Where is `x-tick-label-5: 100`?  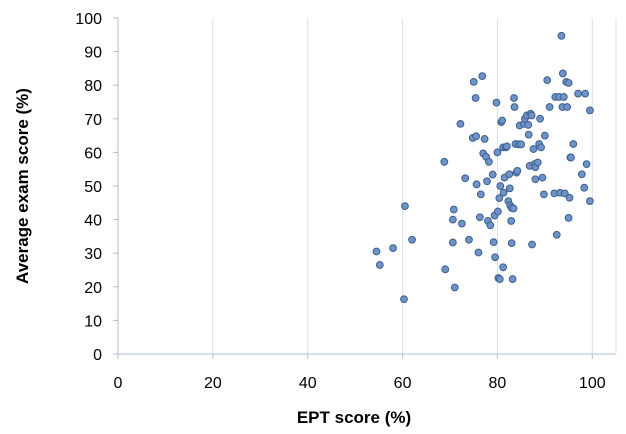
x-tick-label-5: 100 is located at coordinates (592, 383).